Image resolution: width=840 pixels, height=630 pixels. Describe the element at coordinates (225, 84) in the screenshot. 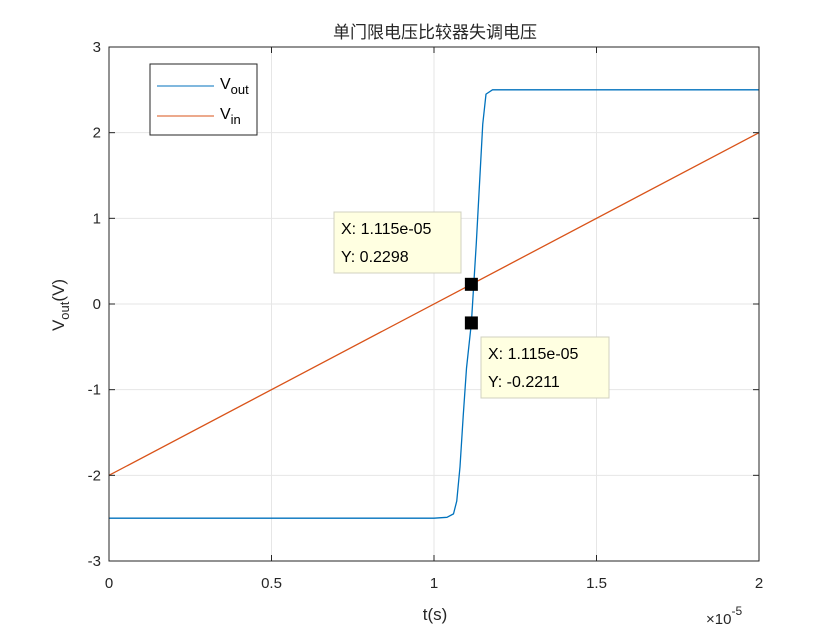

I see `legend-vout-main: V` at that location.